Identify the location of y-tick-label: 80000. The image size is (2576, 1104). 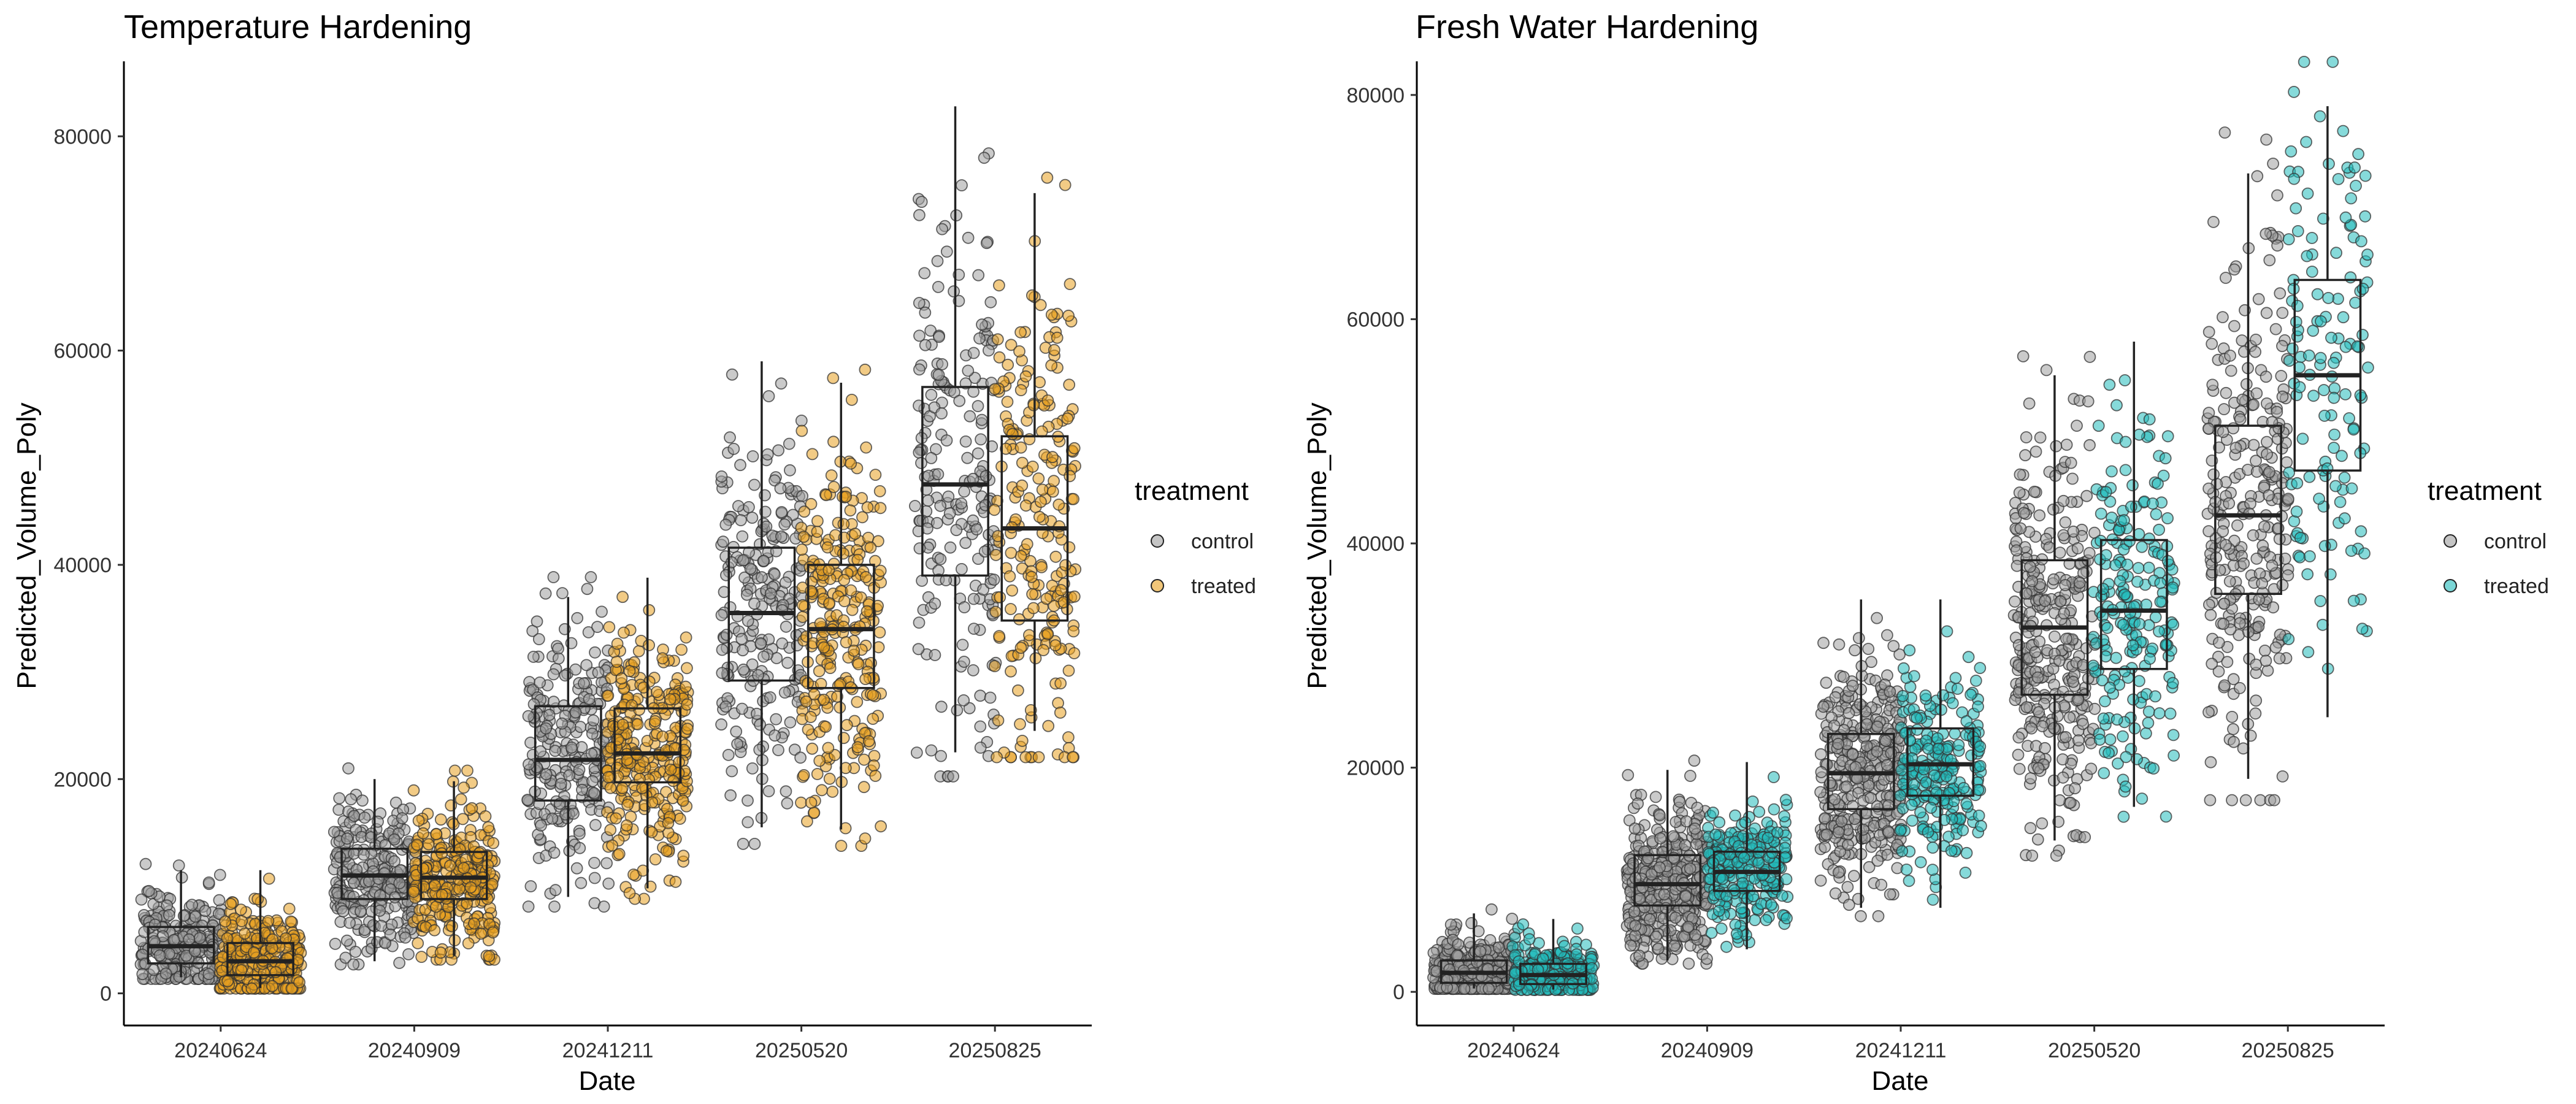
(82, 136).